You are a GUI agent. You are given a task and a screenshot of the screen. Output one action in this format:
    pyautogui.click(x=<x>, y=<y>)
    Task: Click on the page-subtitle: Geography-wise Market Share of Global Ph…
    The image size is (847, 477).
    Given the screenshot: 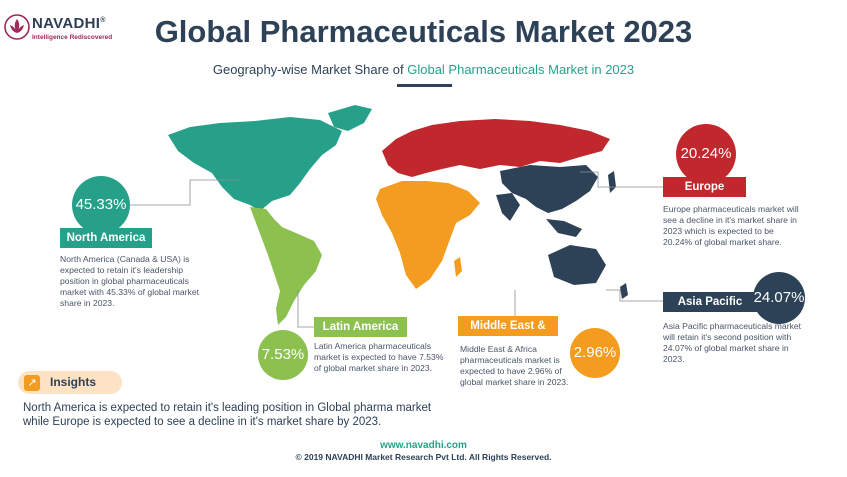 What is the action you would take?
    pyautogui.click(x=423, y=69)
    